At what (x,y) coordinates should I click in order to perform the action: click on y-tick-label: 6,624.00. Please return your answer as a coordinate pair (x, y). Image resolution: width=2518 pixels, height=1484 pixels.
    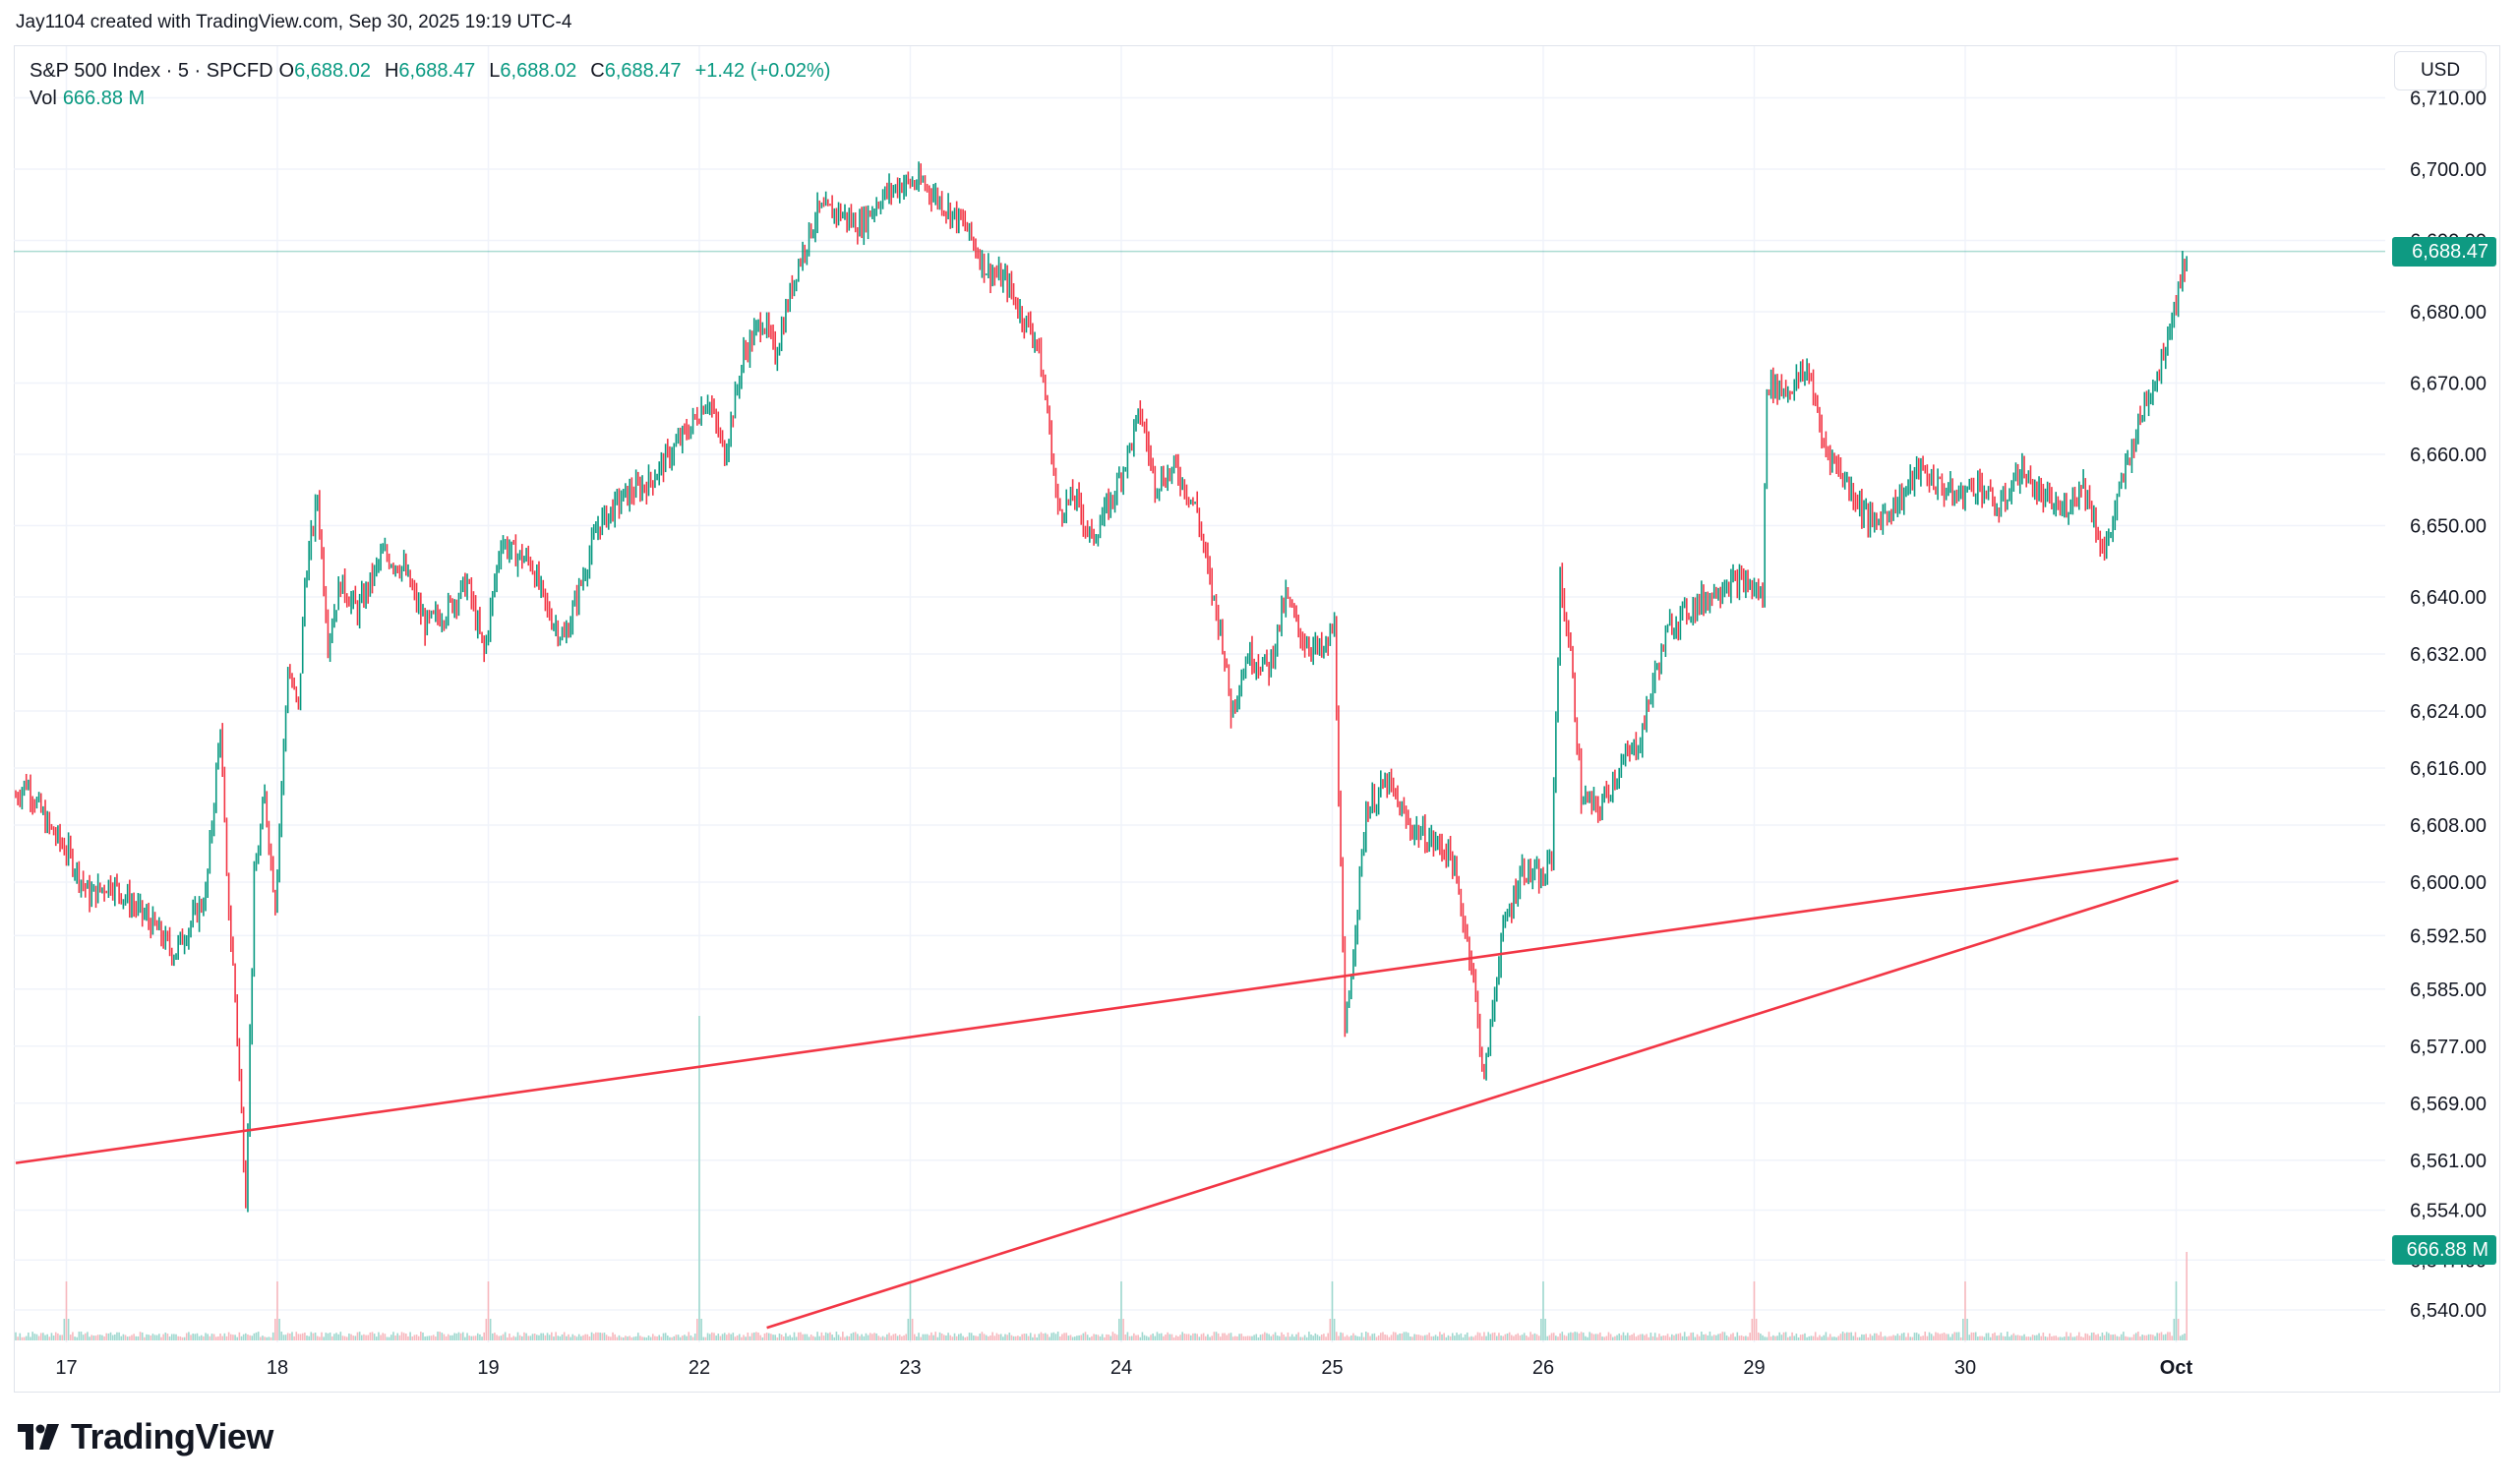
    Looking at the image, I should click on (2448, 712).